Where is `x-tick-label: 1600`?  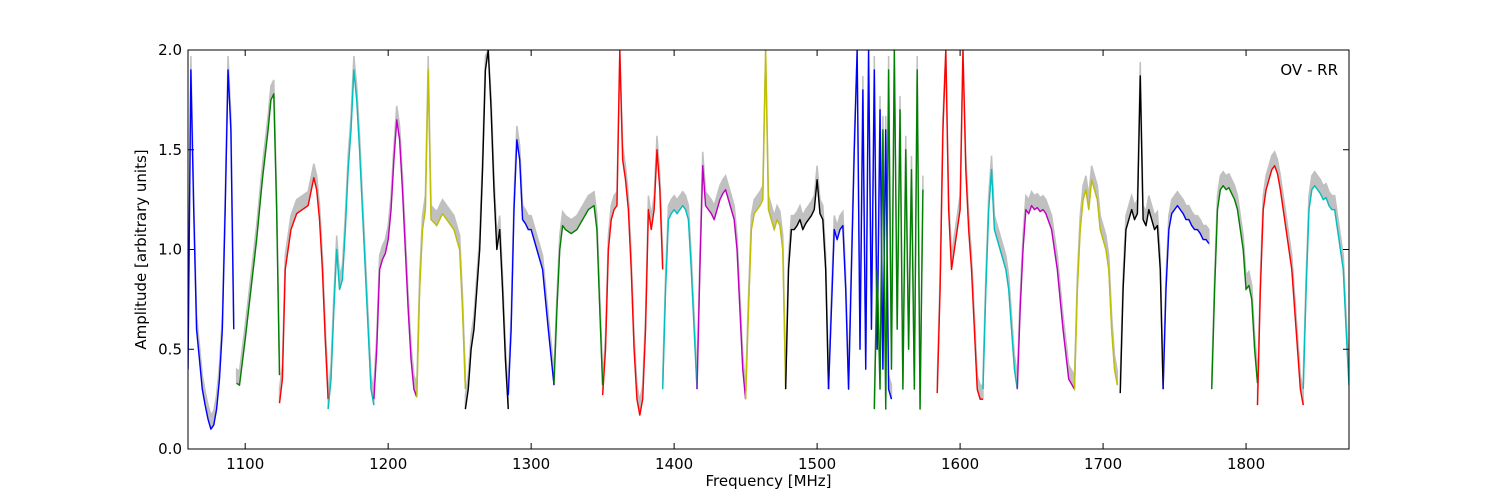 x-tick-label: 1600 is located at coordinates (960, 464).